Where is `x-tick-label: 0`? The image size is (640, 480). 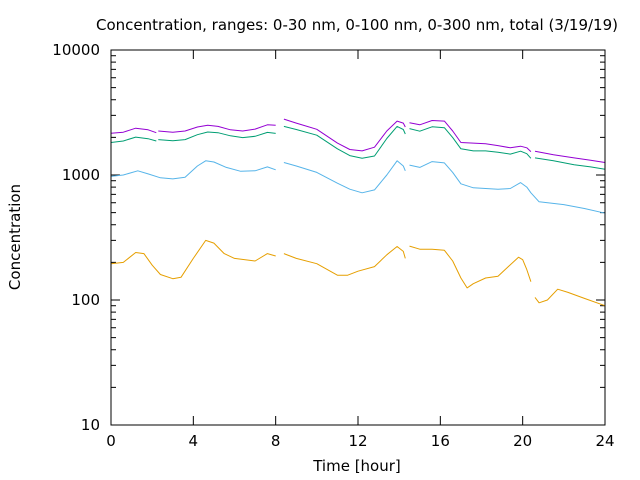 x-tick-label: 0 is located at coordinates (111, 441).